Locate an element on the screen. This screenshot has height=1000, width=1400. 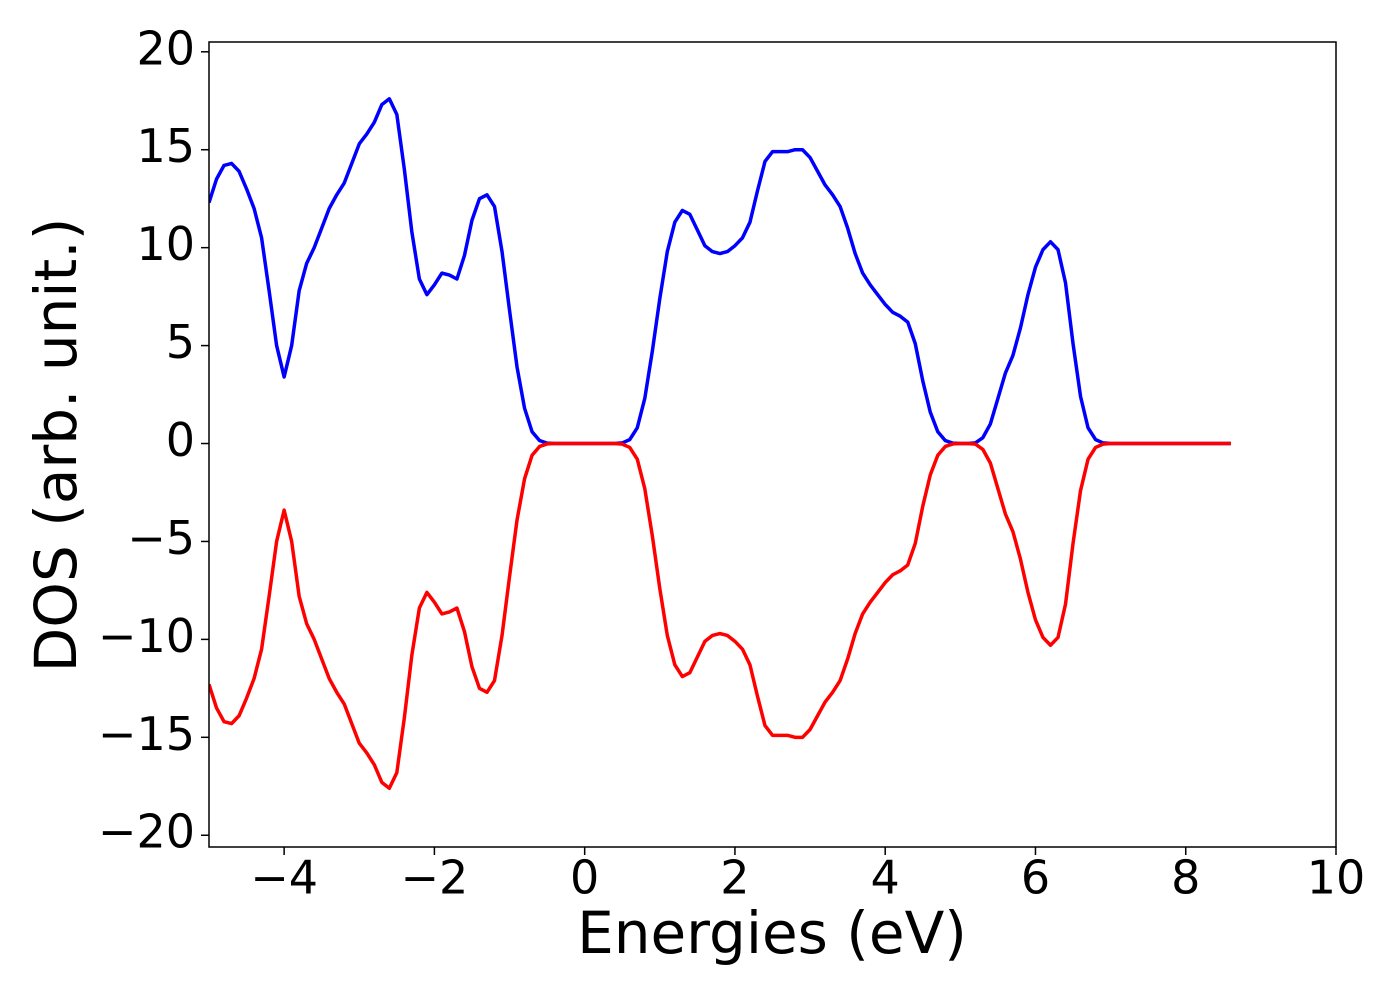
y-tick-label: −15 is located at coordinates (146, 734).